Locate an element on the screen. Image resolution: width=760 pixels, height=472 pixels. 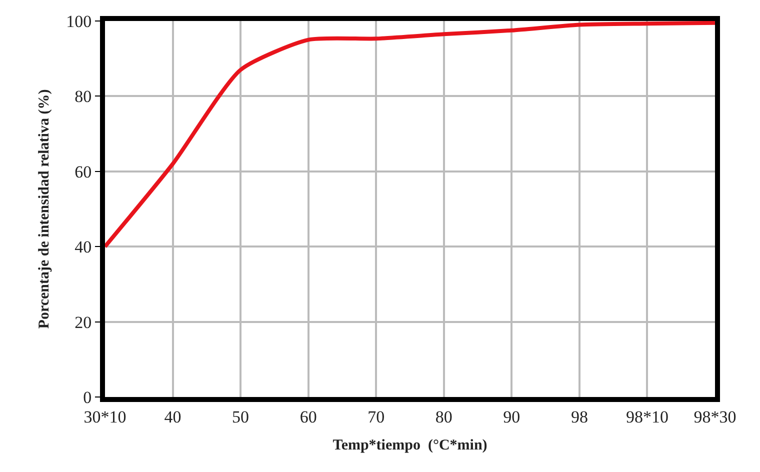
x-tick-label: 40 is located at coordinates (173, 416).